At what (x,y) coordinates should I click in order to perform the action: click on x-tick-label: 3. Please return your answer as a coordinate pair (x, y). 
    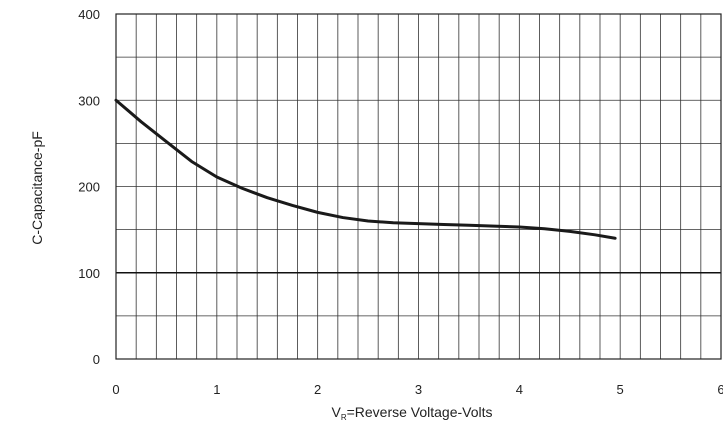
    Looking at the image, I should click on (418, 389).